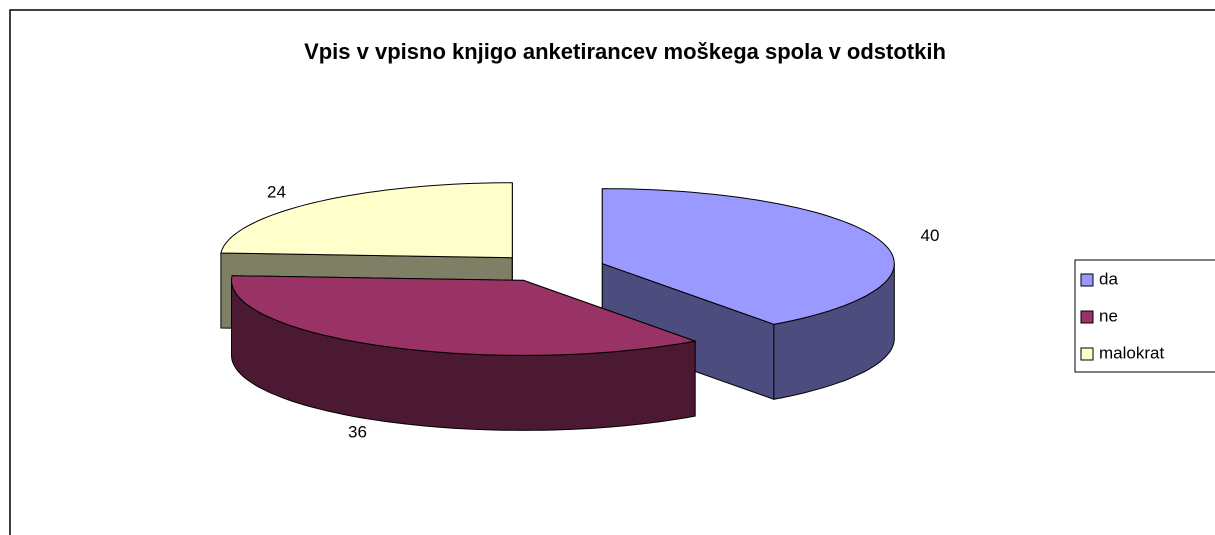 Image resolution: width=1215 pixels, height=535 pixels. I want to click on data-label: 24, so click(276, 192).